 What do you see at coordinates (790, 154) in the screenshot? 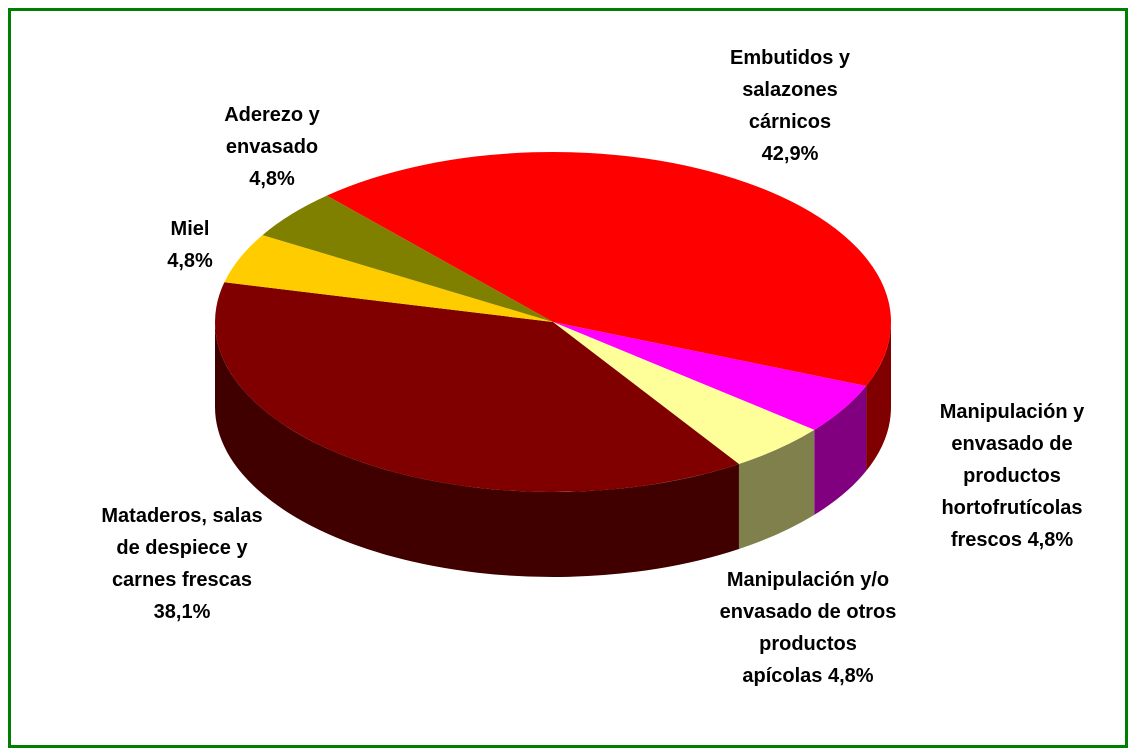
I see `value-label: 42,9%` at bounding box center [790, 154].